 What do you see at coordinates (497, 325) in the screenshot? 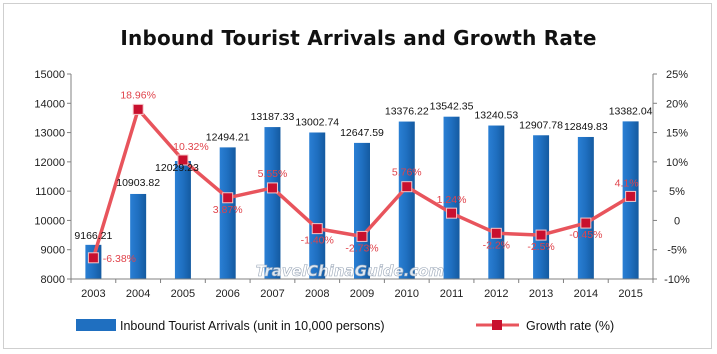
I see `legend-line-marker` at bounding box center [497, 325].